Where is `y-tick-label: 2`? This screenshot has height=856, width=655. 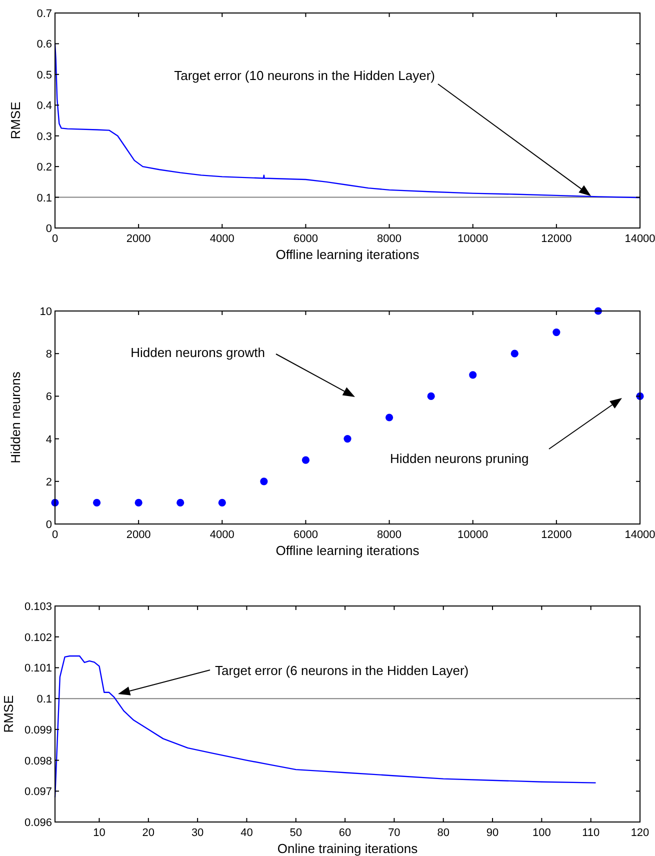 y-tick-label: 2 is located at coordinates (49, 482).